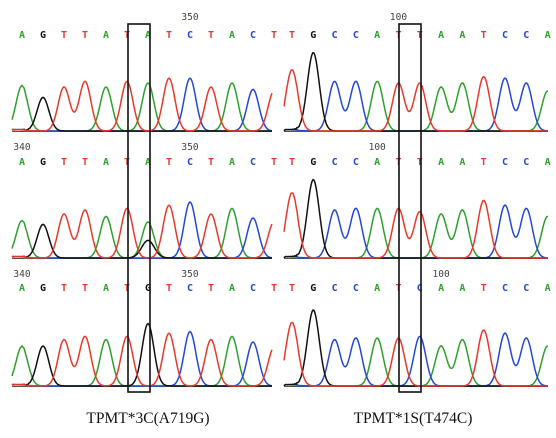 The width and height of the screenshot is (556, 438). Describe the element at coordinates (147, 418) in the screenshot. I see `caption-left: TPMT*3C(A719G)` at that location.